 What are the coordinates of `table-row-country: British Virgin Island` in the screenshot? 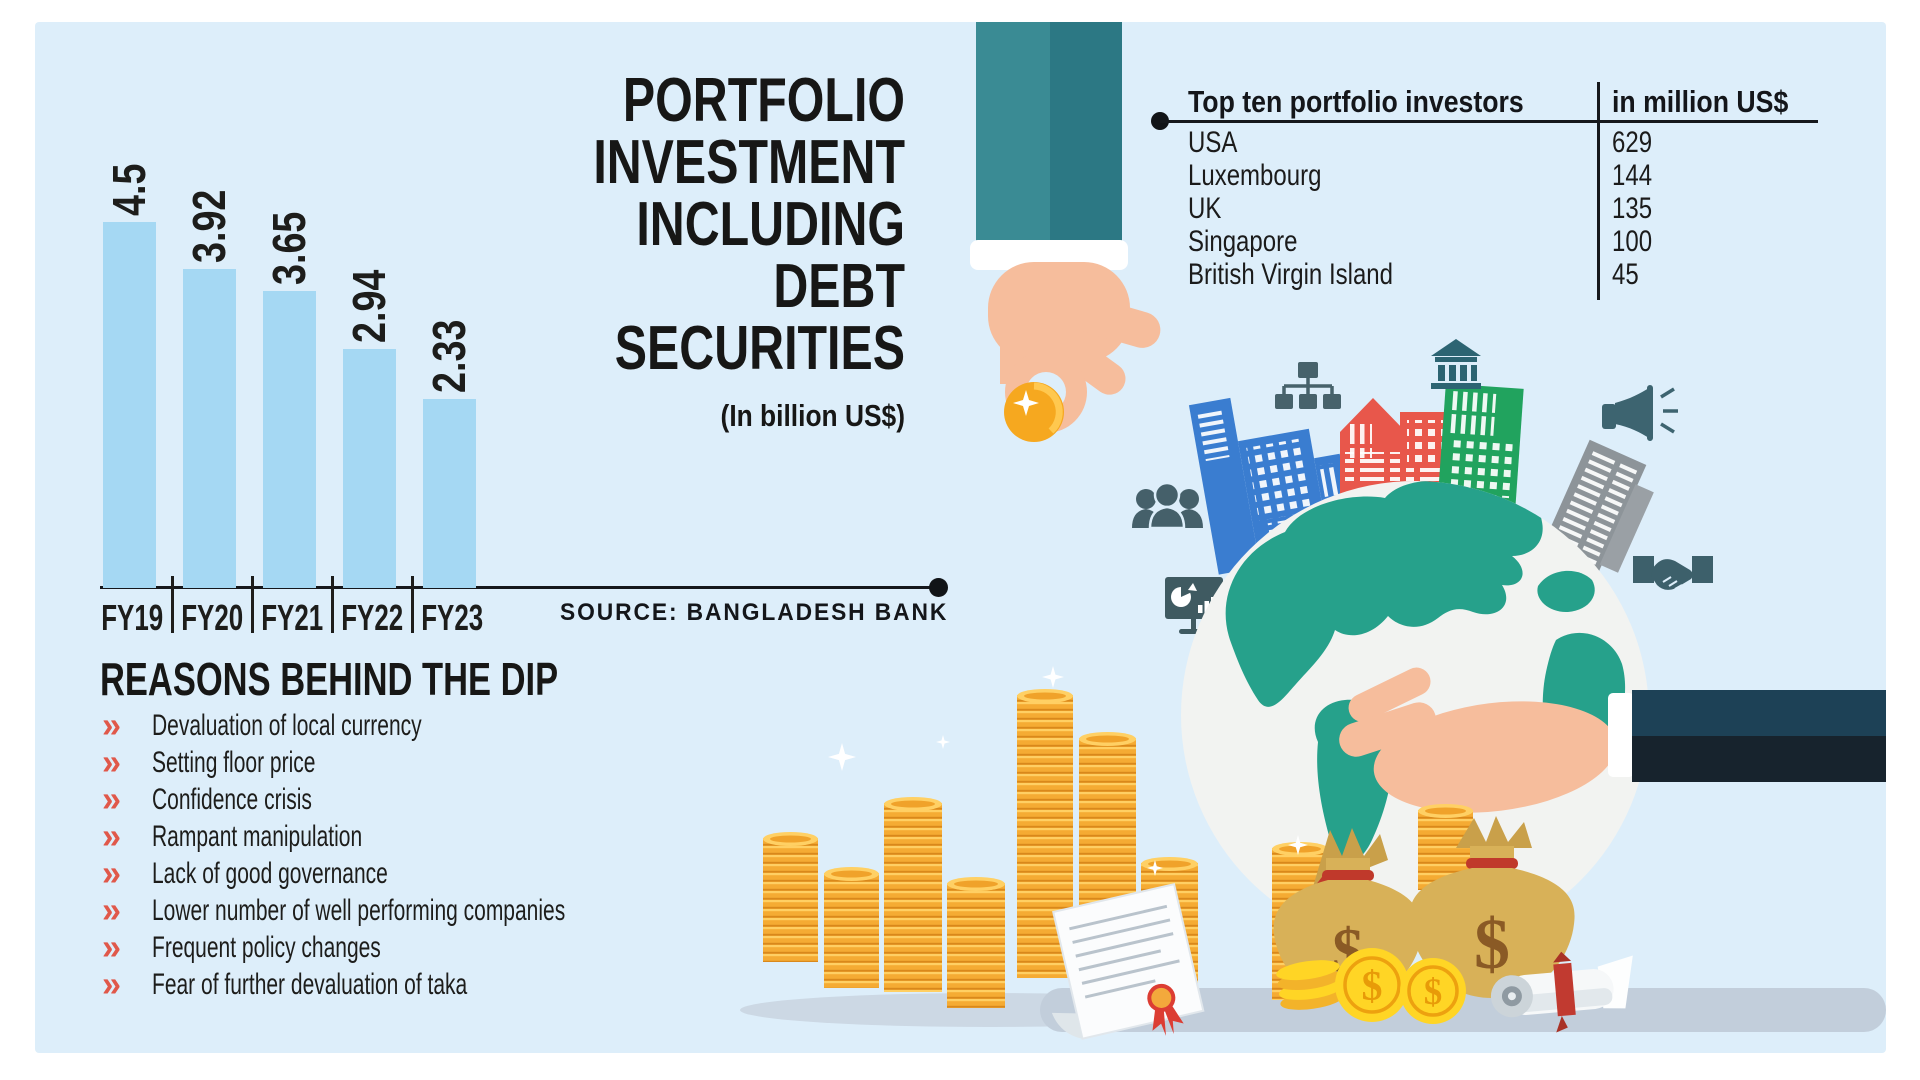 It's located at (1290, 274).